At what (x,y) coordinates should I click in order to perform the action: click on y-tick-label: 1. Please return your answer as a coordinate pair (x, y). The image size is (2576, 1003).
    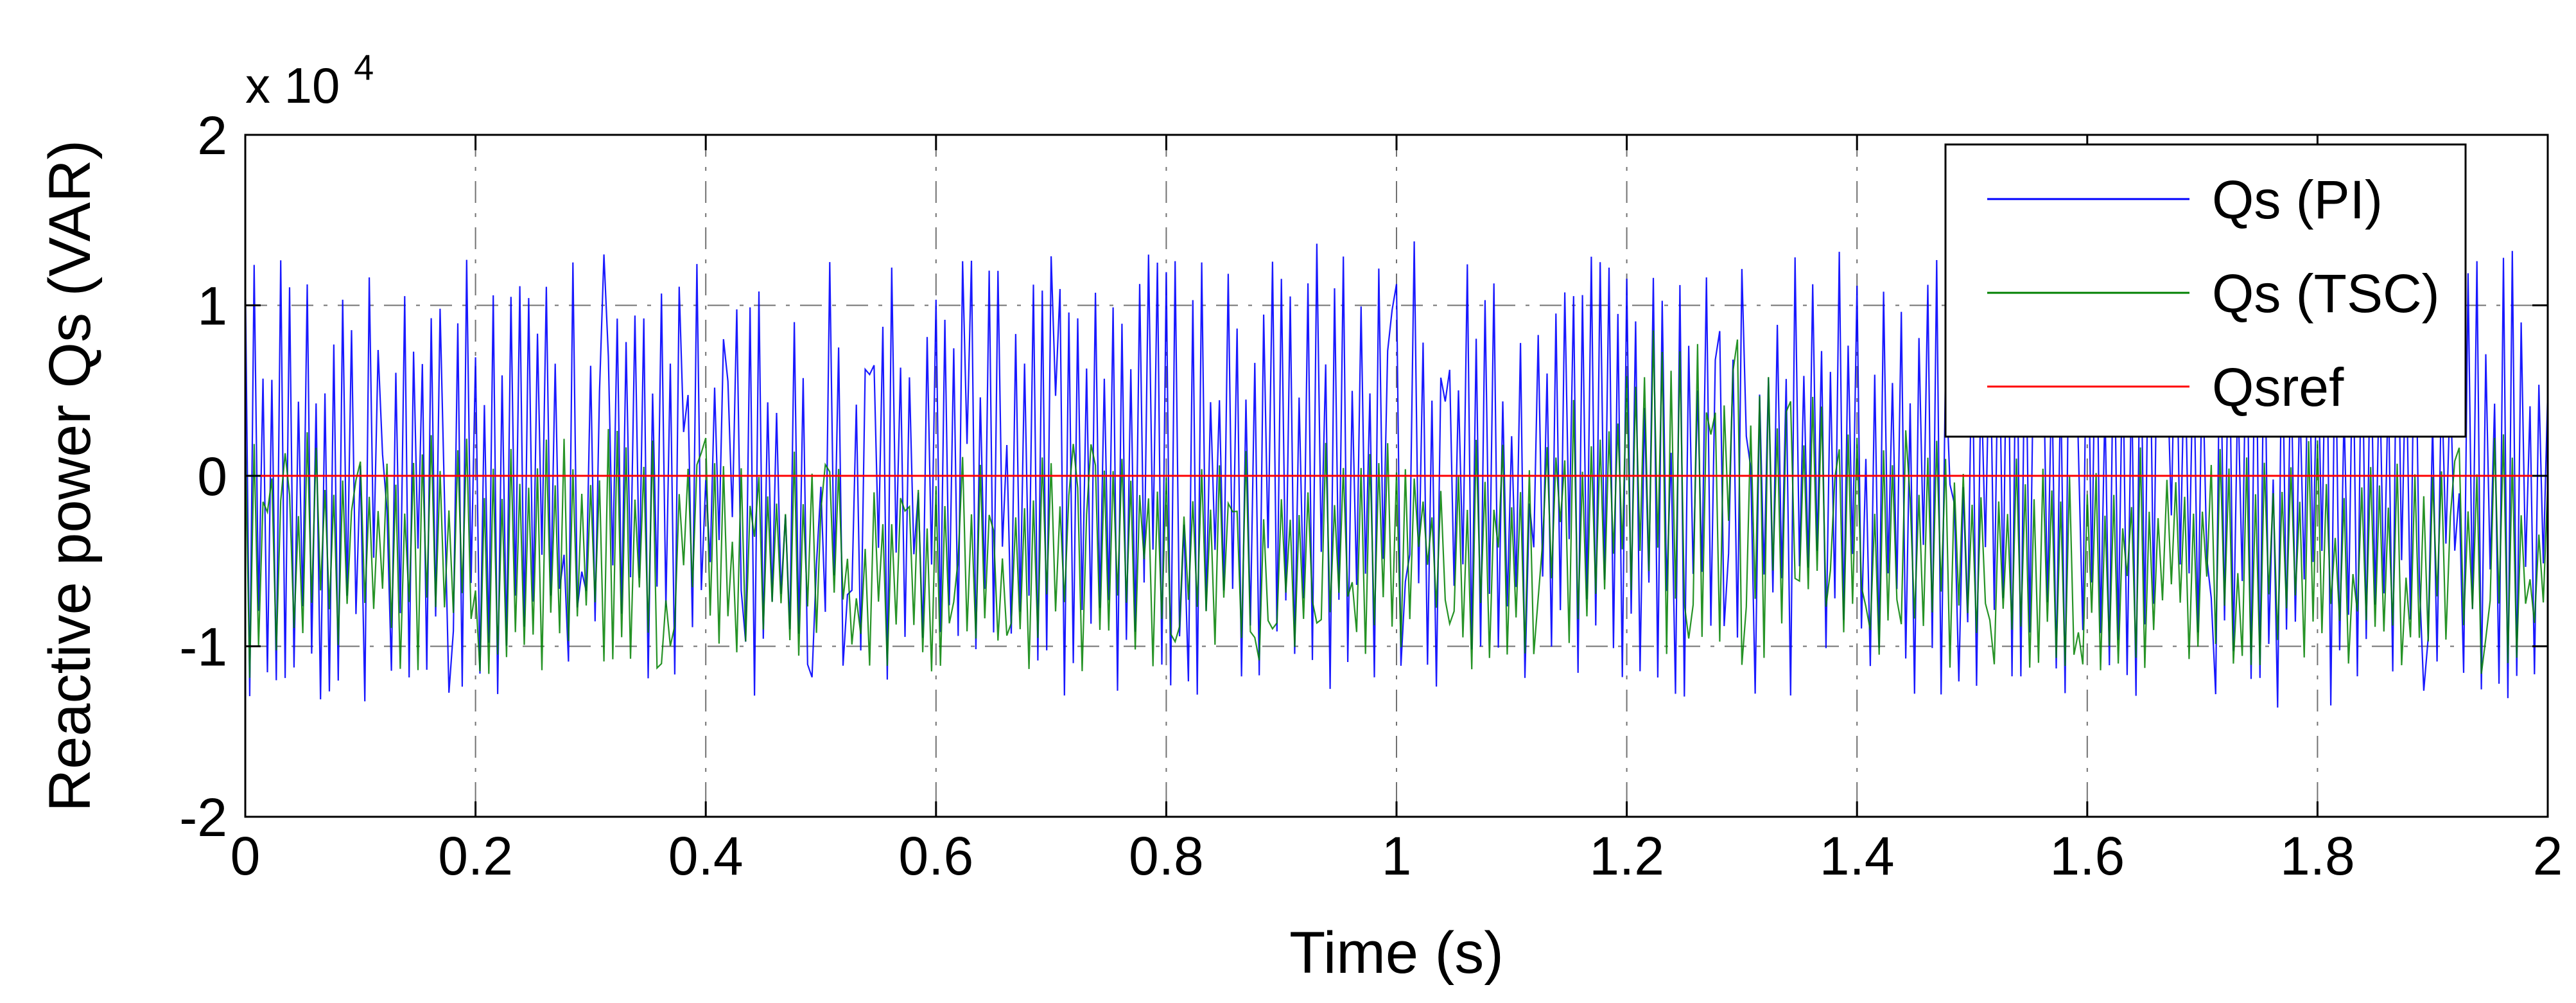
    Looking at the image, I should click on (212, 306).